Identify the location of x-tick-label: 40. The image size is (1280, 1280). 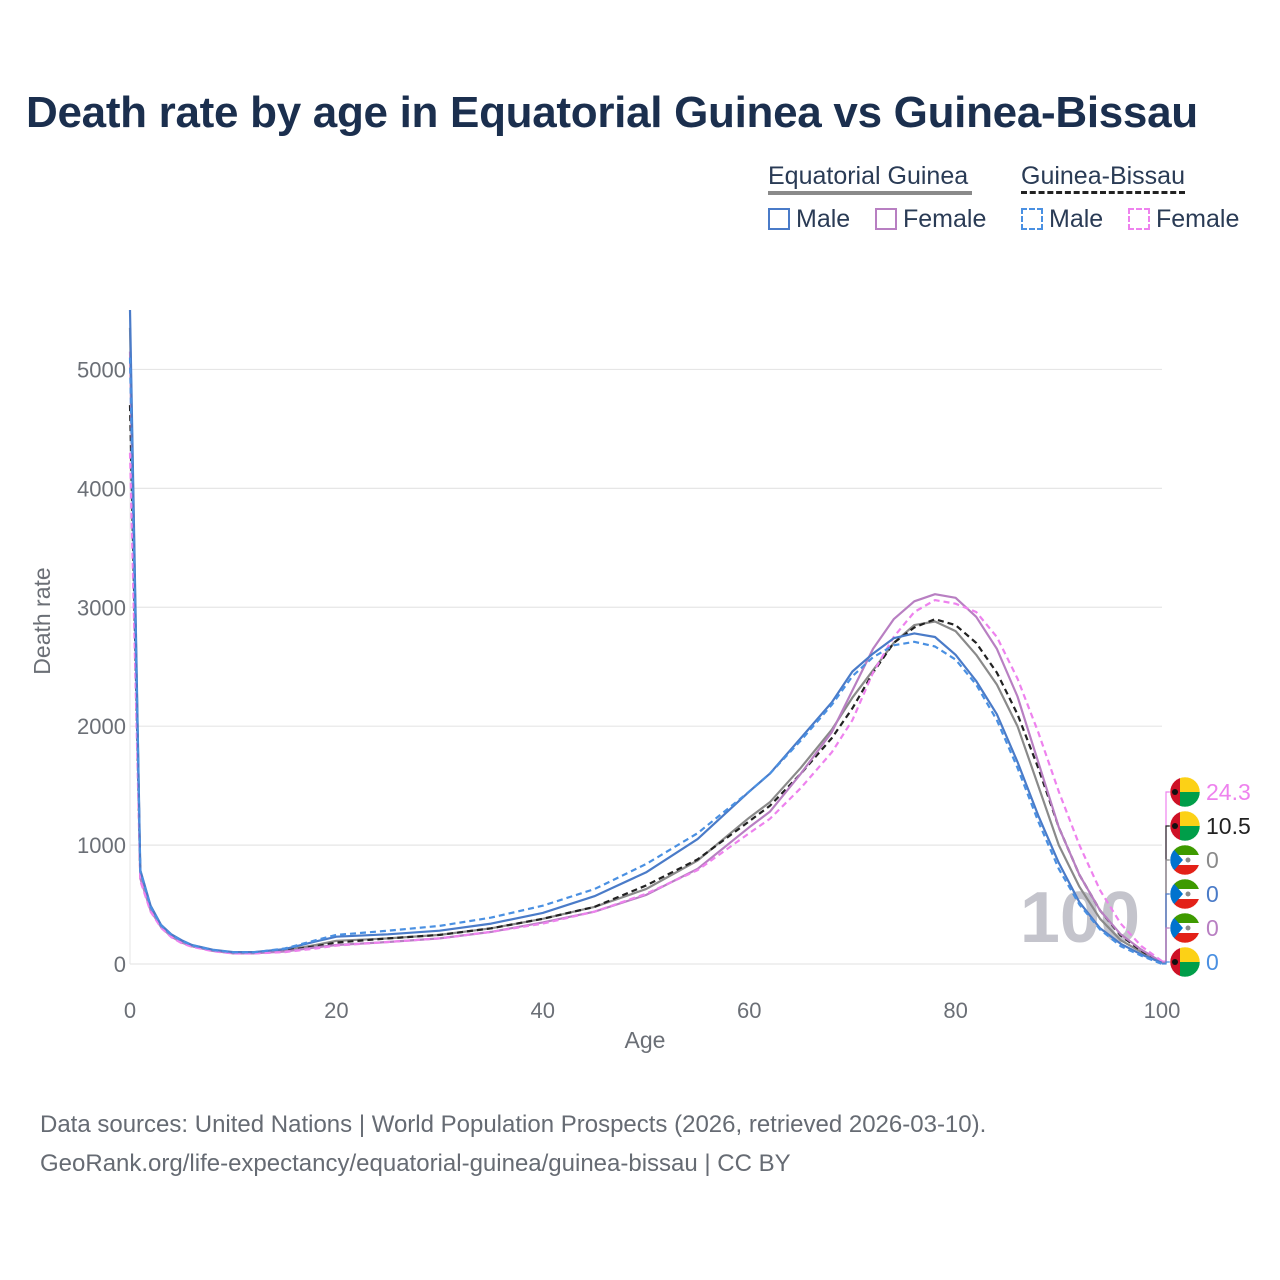
(543, 1010).